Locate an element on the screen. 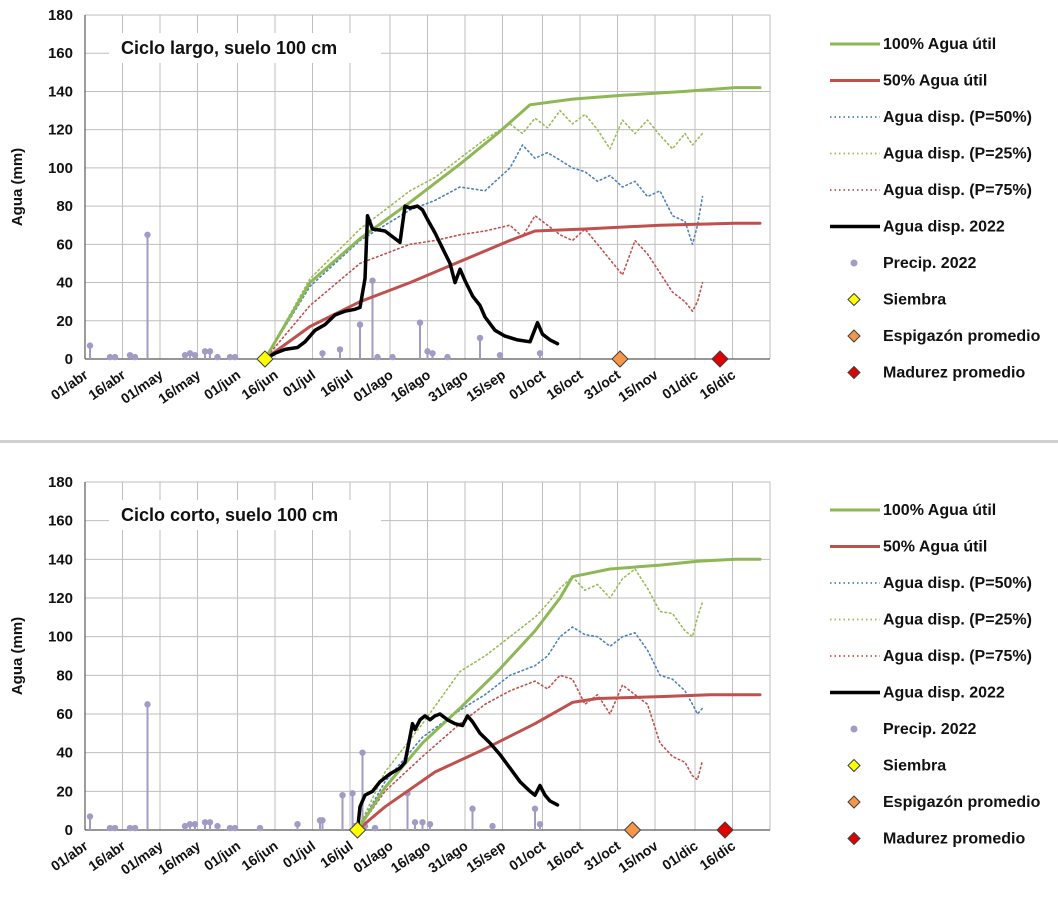 The image size is (1058, 906). y-tick-label: 20 is located at coordinates (64, 791).